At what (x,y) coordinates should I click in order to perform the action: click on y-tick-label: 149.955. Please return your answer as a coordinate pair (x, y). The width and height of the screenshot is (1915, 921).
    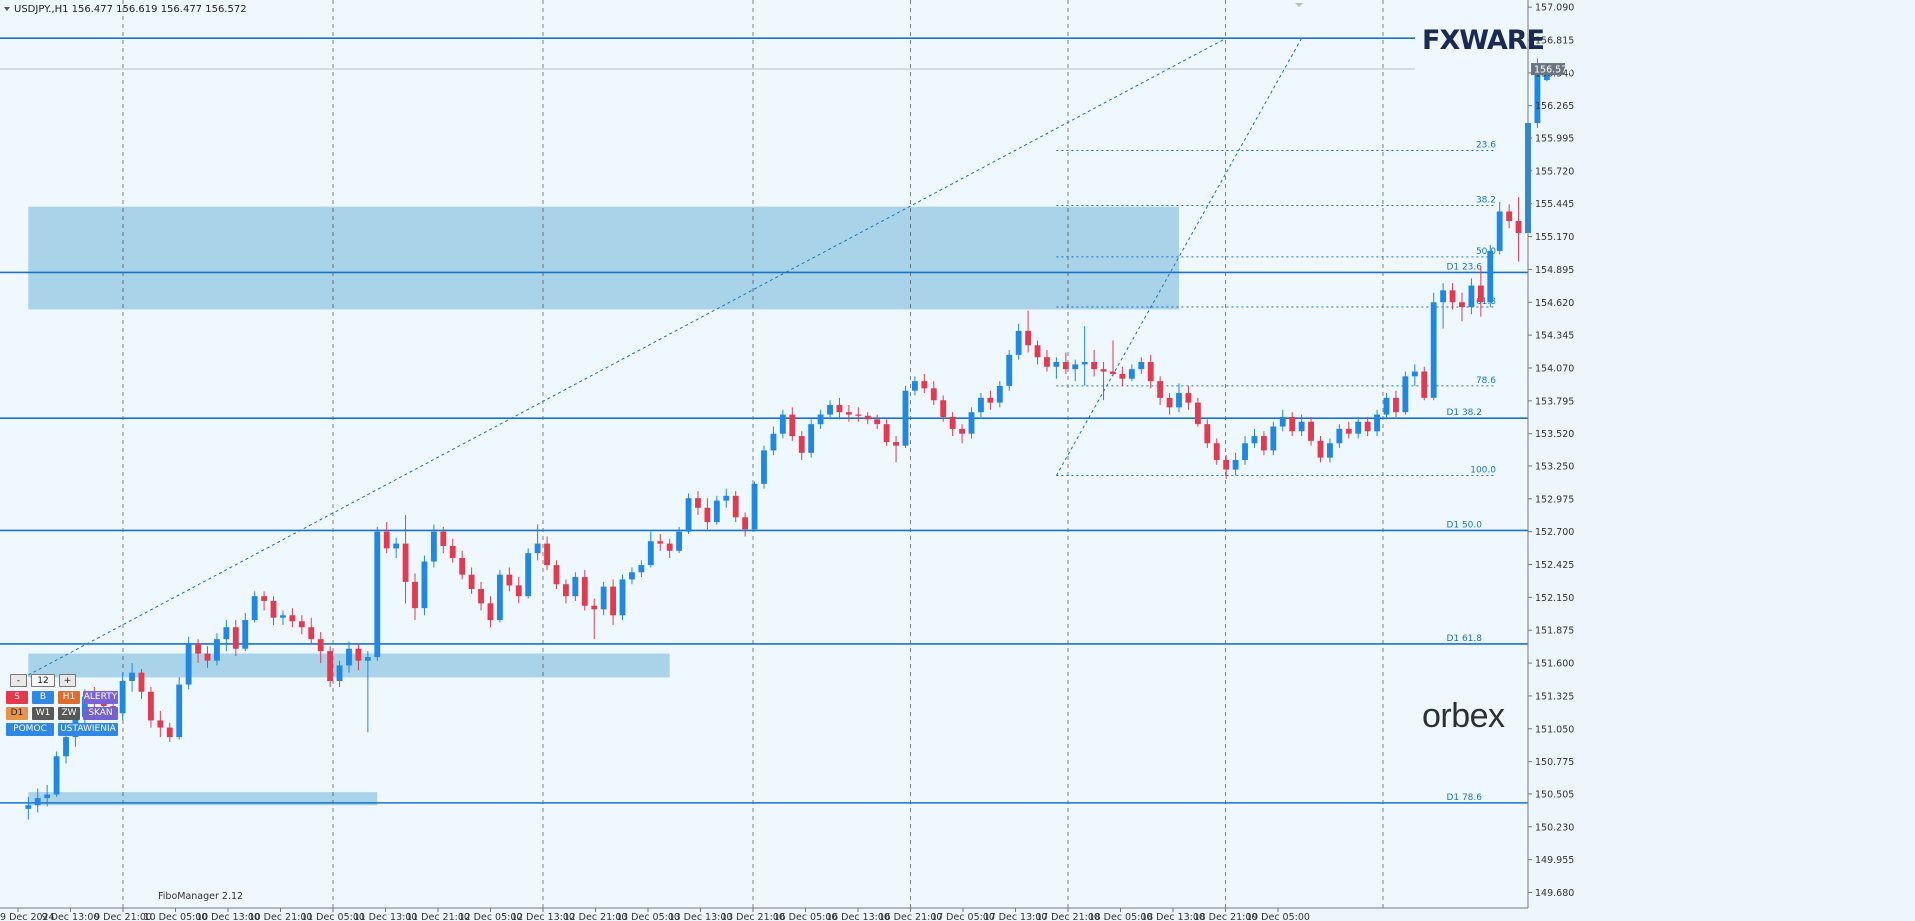
    Looking at the image, I should click on (1554, 860).